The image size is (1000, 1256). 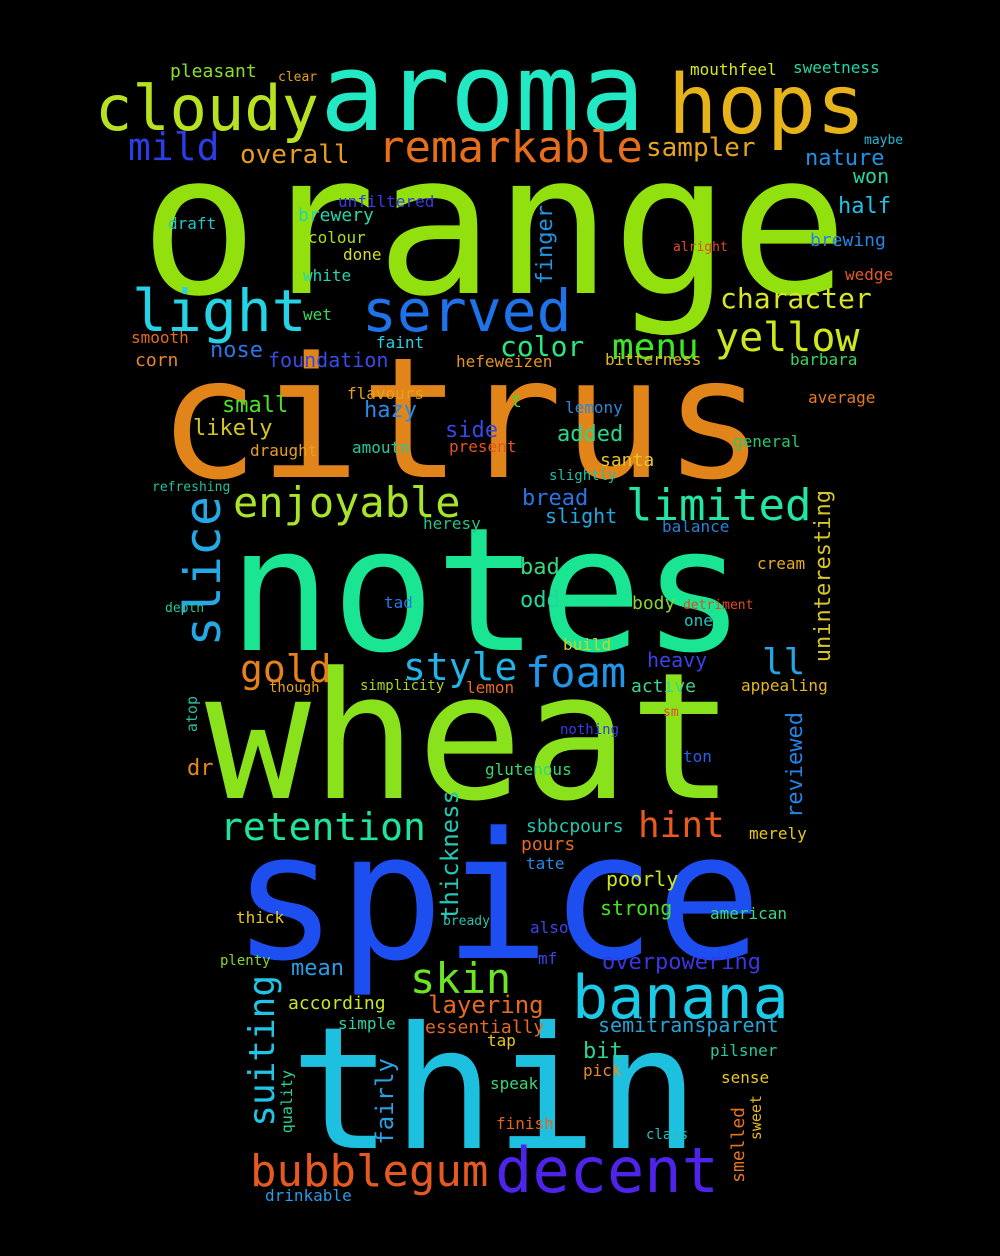 I want to click on word: slightly, so click(x=583, y=476).